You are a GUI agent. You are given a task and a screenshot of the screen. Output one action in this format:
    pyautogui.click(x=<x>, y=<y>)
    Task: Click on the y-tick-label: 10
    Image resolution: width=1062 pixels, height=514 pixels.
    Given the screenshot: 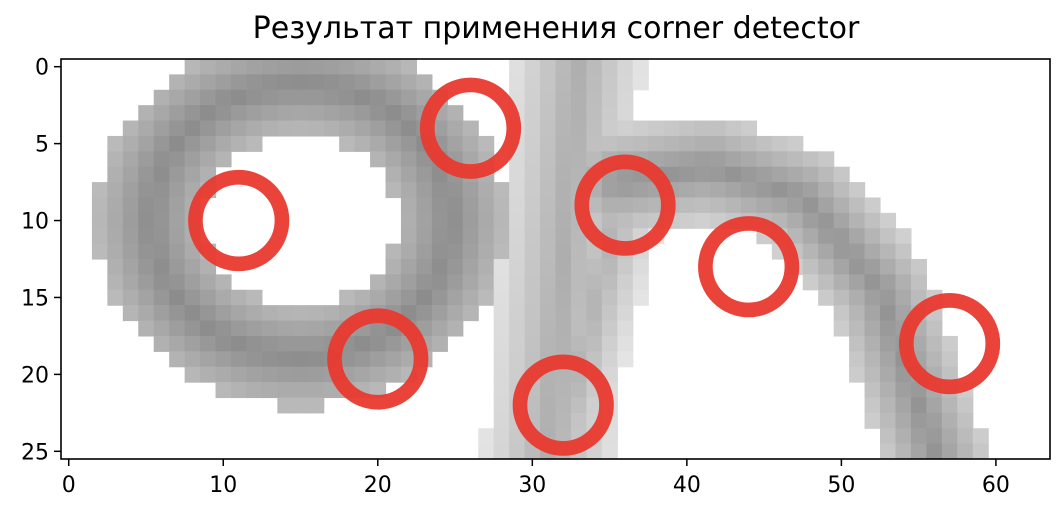 What is the action you would take?
    pyautogui.click(x=35, y=222)
    